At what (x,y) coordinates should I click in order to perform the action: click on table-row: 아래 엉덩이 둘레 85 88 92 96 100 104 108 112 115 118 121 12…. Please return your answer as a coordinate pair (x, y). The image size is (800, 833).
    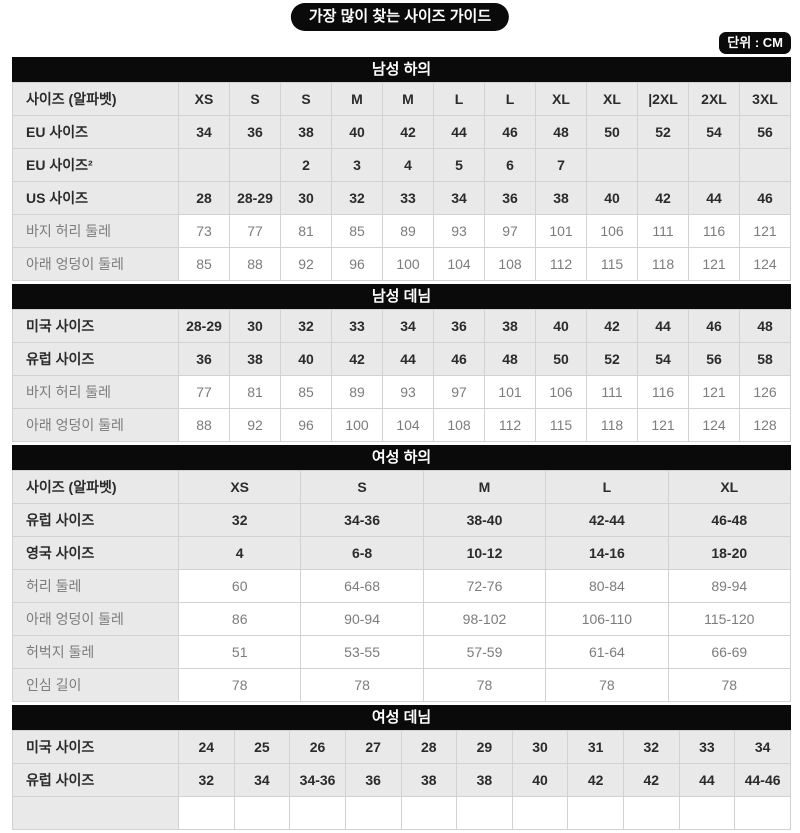
    Looking at the image, I should click on (401, 264).